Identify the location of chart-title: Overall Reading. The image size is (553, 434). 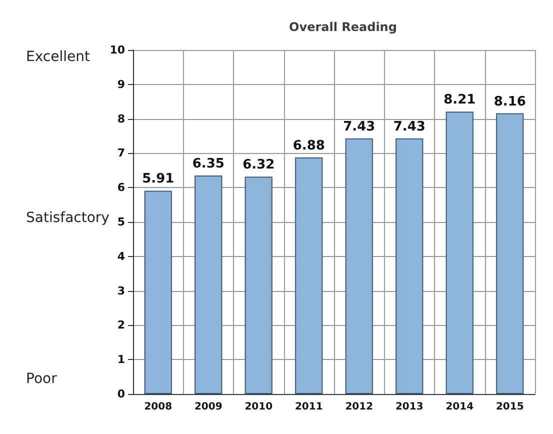
(343, 27).